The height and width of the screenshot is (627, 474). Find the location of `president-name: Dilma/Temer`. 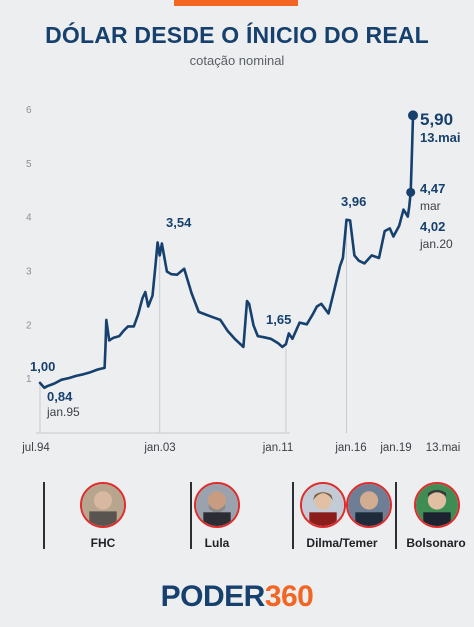

president-name: Dilma/Temer is located at coordinates (342, 543).